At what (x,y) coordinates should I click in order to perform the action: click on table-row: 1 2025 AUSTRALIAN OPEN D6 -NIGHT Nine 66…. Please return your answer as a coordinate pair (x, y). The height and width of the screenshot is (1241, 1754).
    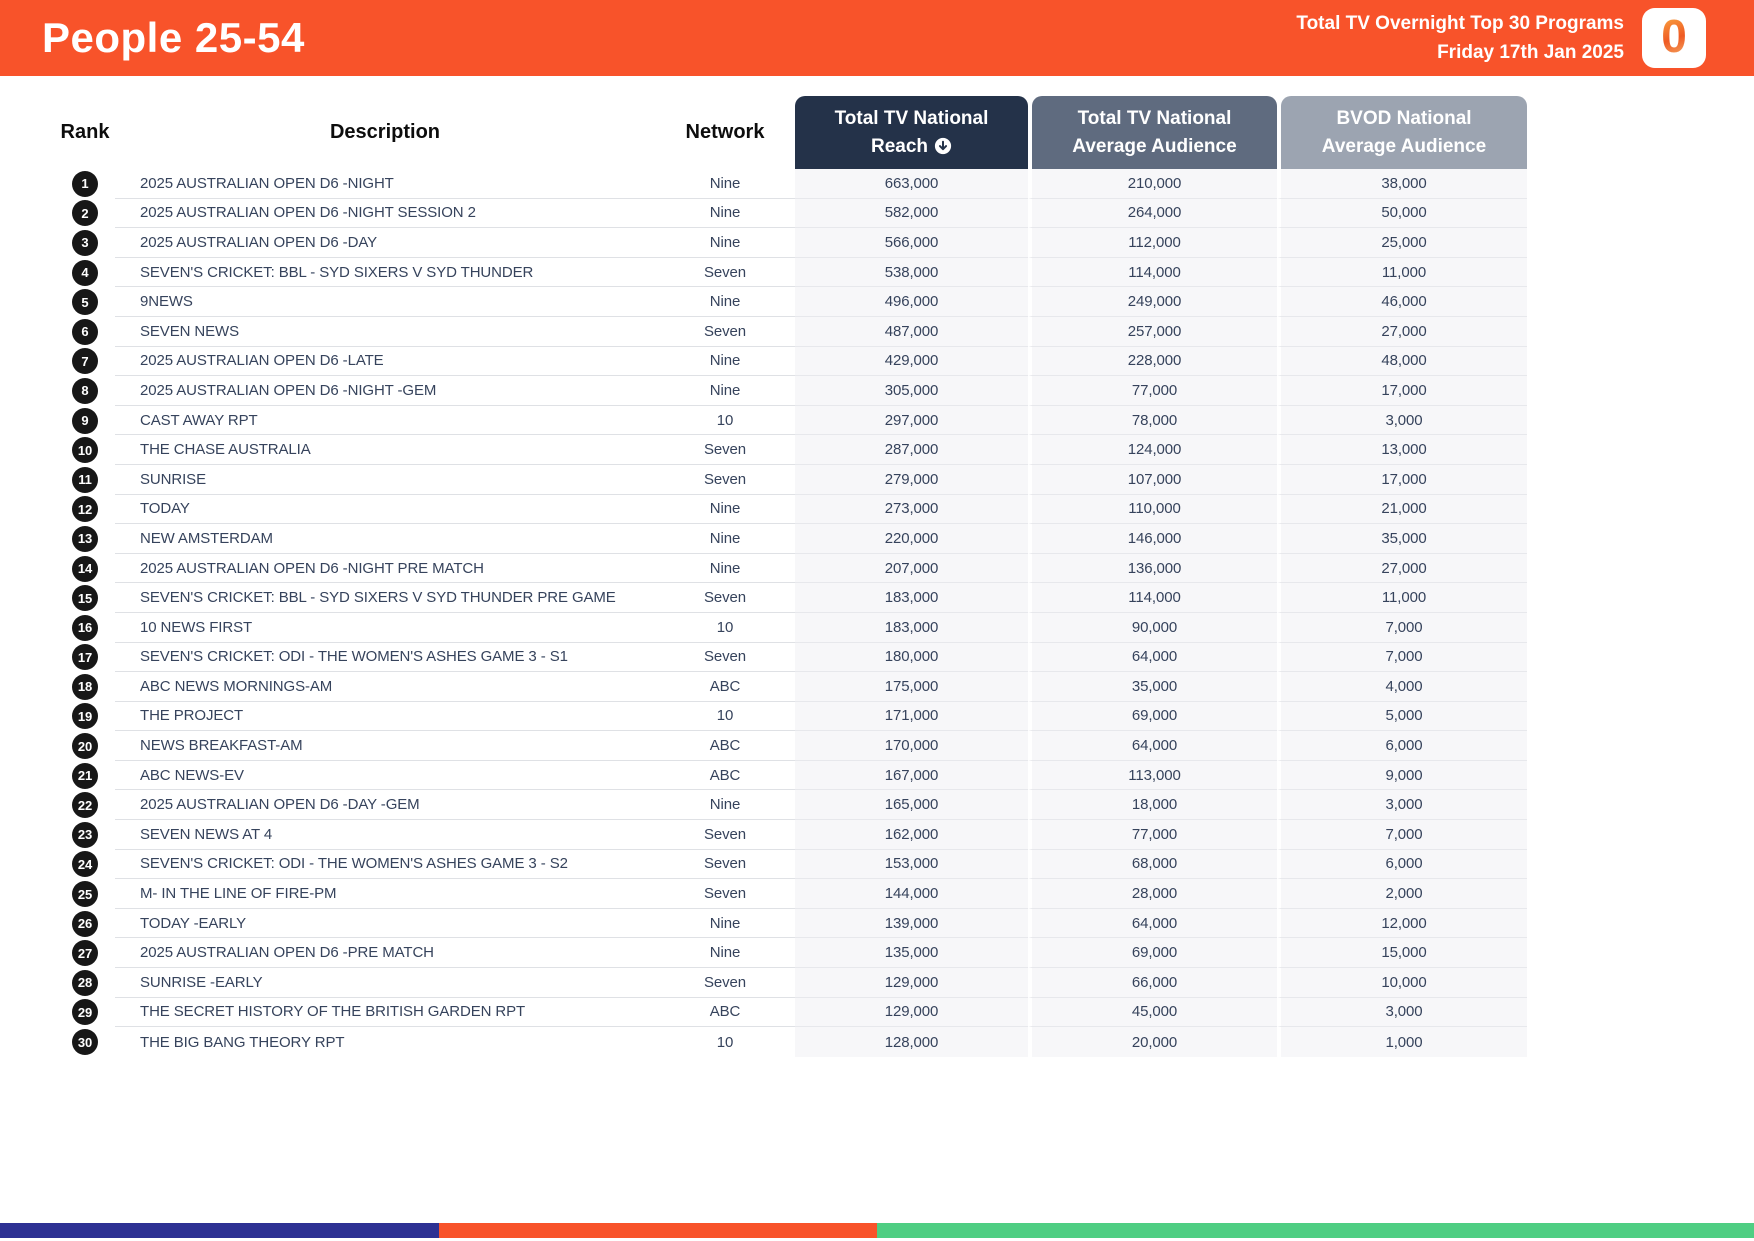
    Looking at the image, I should click on (791, 184).